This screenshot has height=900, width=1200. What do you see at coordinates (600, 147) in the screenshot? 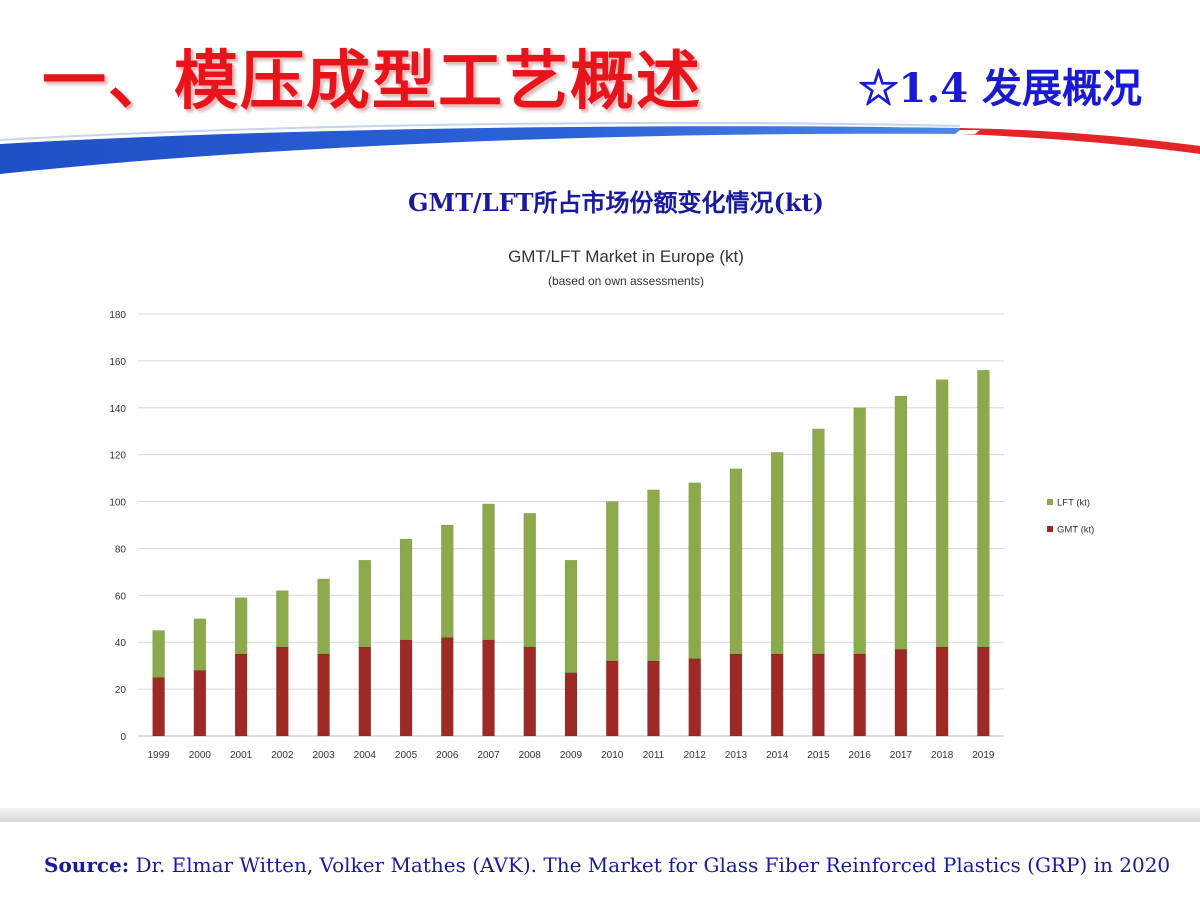
I see `header-banner` at bounding box center [600, 147].